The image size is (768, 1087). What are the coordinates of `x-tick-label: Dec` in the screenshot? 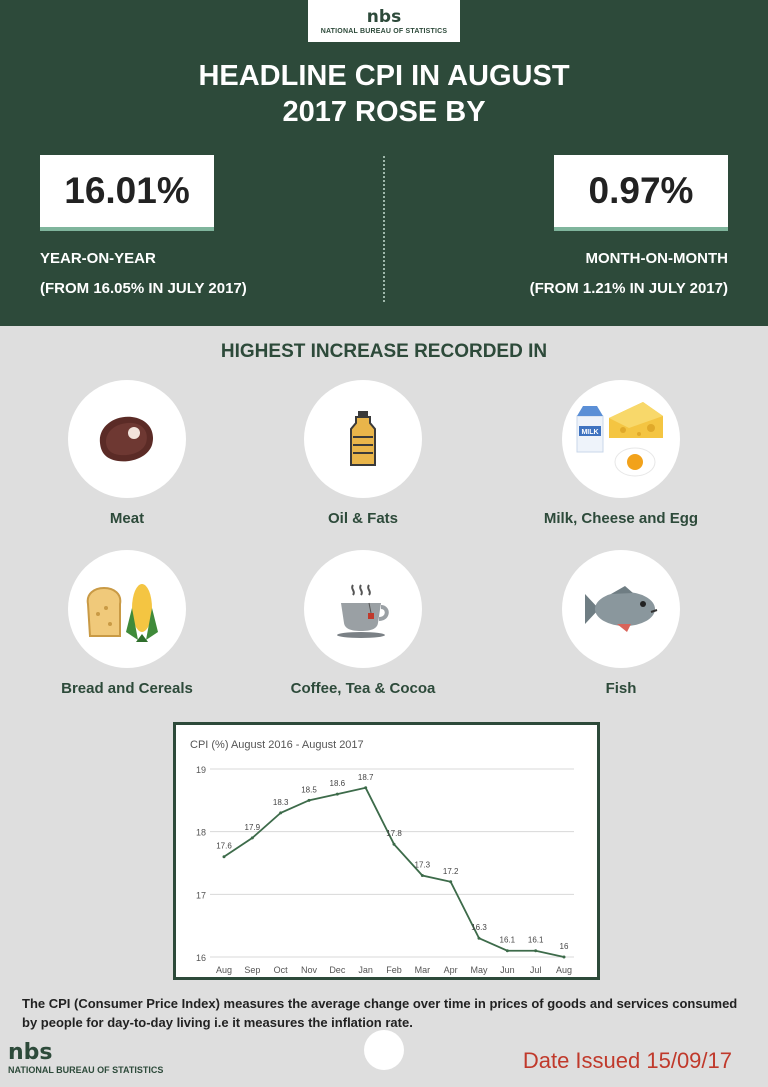 It's located at (337, 970).